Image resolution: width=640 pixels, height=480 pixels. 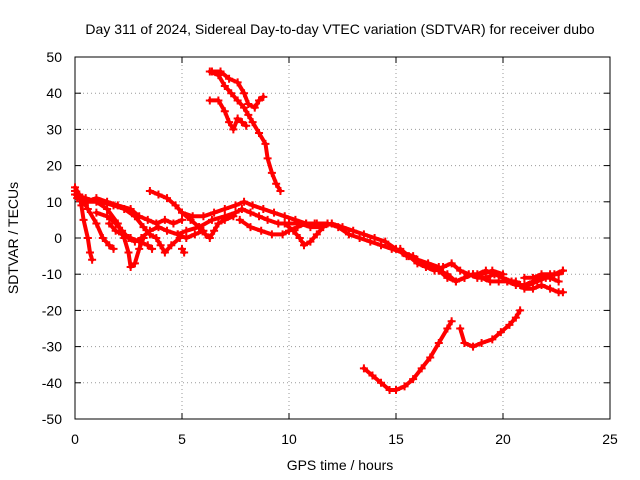 What do you see at coordinates (503, 439) in the screenshot?
I see `x-tick-label: 20` at bounding box center [503, 439].